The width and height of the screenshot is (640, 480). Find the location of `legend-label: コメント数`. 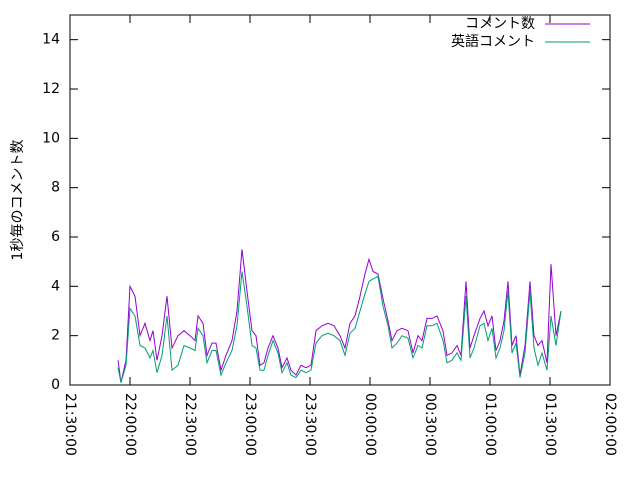

legend-label: コメント数 is located at coordinates (500, 24).